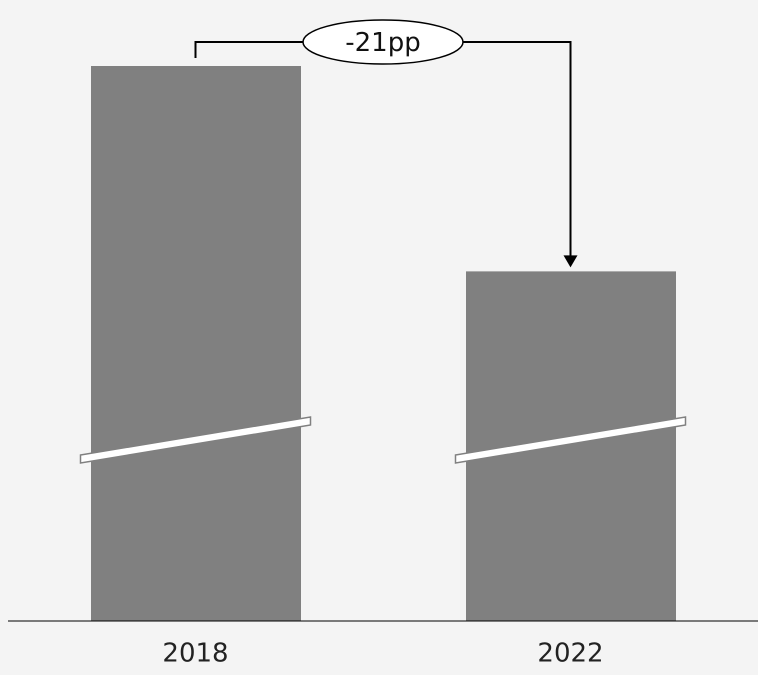  Describe the element at coordinates (570, 653) in the screenshot. I see `x-tick-label: 2022` at that location.